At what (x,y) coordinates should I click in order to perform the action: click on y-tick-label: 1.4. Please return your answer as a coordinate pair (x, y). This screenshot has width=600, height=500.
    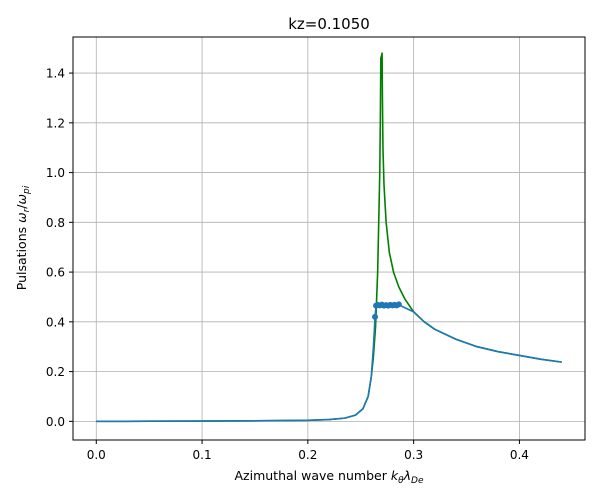
    Looking at the image, I should click on (55, 74).